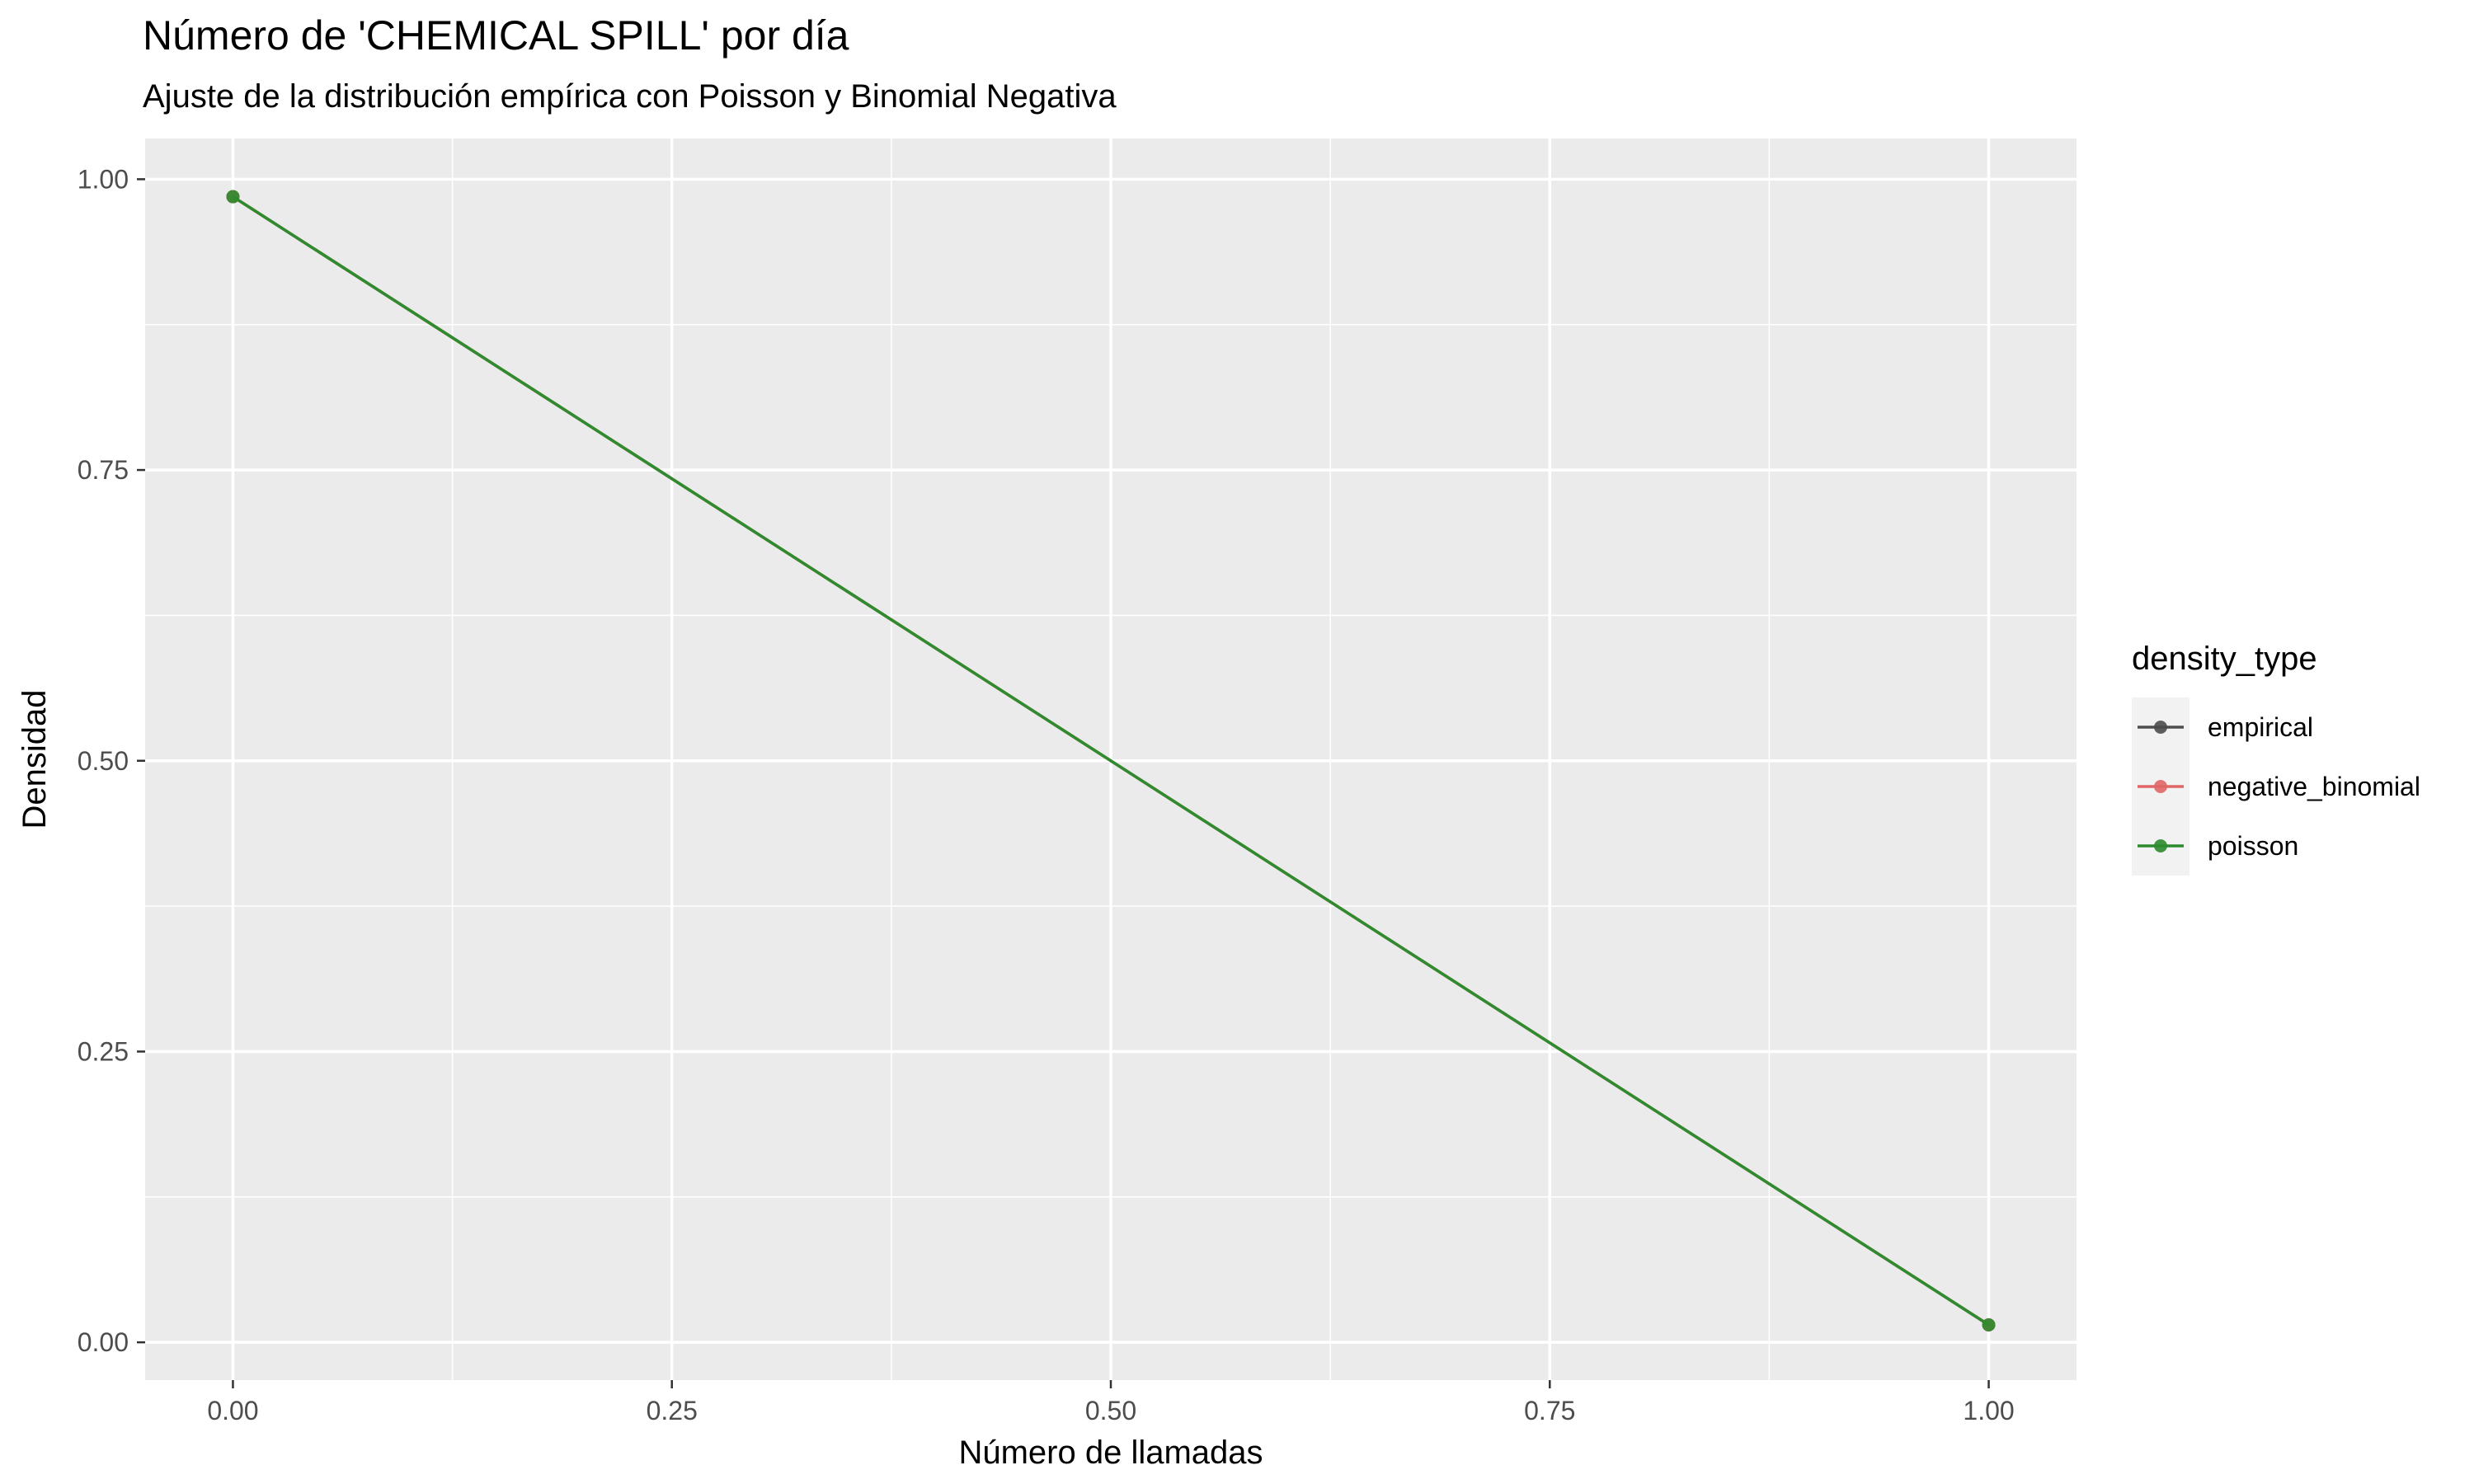 The image size is (2474, 1484). I want to click on y-axis: 0.00 0.25 0.50 0.75 1.00, so click(111, 760).